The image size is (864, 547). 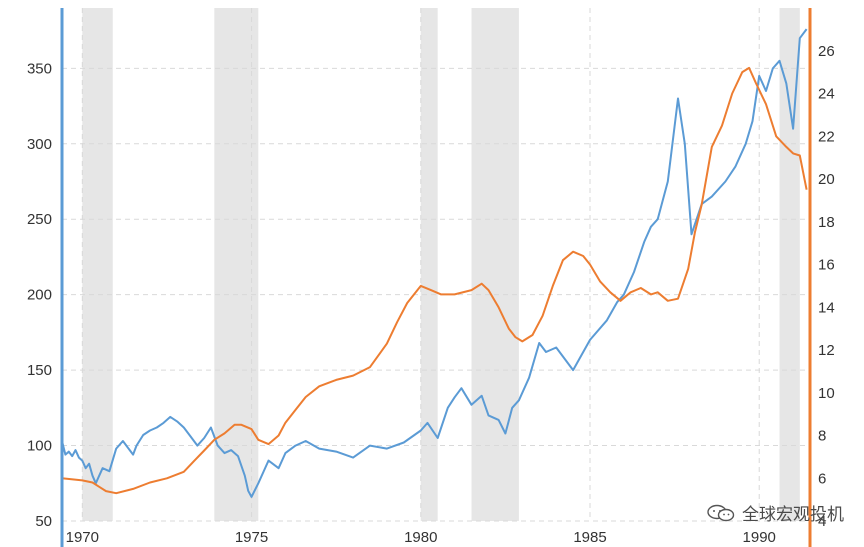 I want to click on right-tick-12: 12, so click(x=826, y=350).